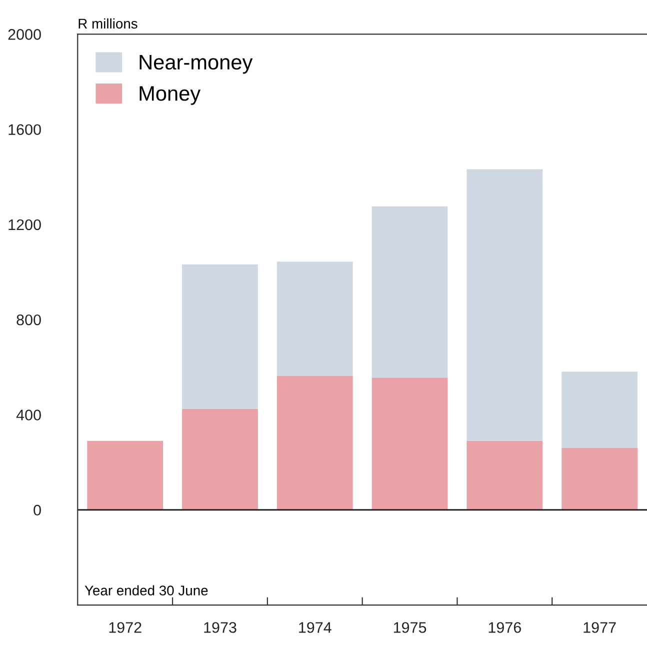  What do you see at coordinates (504, 627) in the screenshot?
I see `x-tick-label: 1976` at bounding box center [504, 627].